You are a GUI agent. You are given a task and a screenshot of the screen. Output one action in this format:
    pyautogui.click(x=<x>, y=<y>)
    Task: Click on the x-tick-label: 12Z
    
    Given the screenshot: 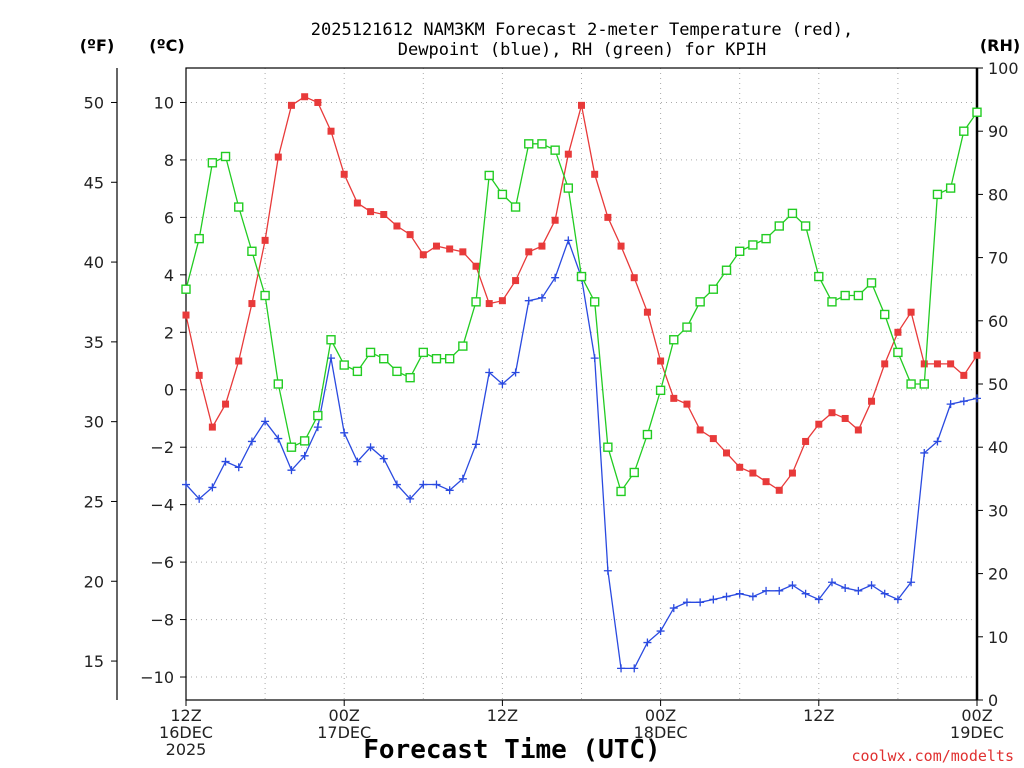 What is the action you would take?
    pyautogui.click(x=818, y=715)
    